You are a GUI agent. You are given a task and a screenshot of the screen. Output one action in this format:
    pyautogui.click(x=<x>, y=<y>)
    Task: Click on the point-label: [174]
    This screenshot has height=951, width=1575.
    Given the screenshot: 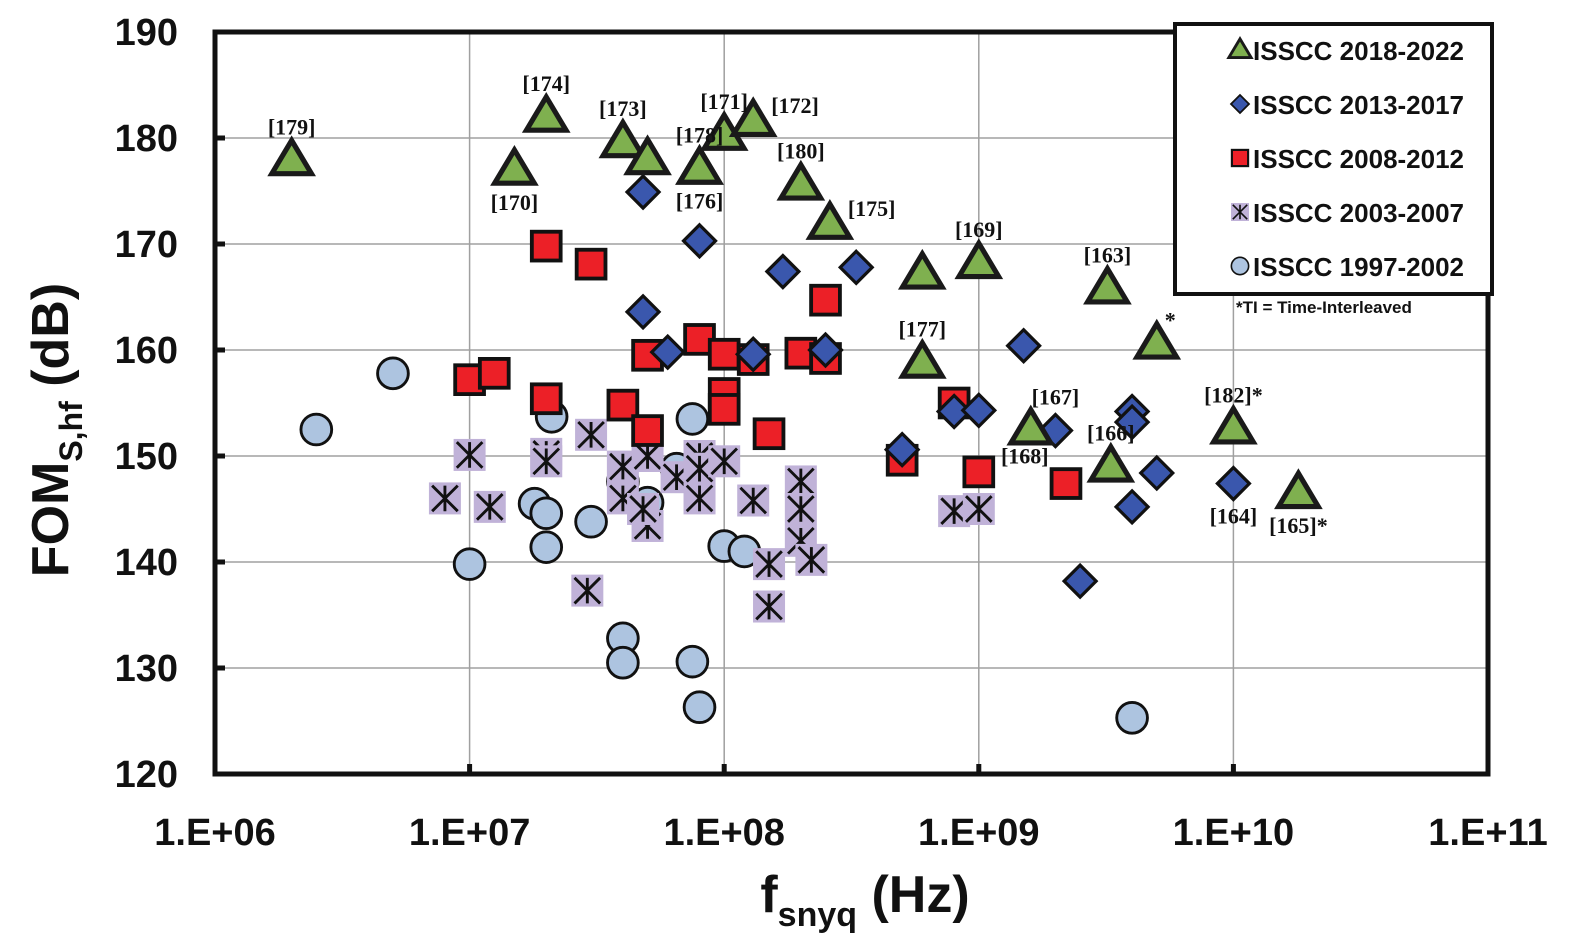 What is the action you would take?
    pyautogui.click(x=546, y=83)
    